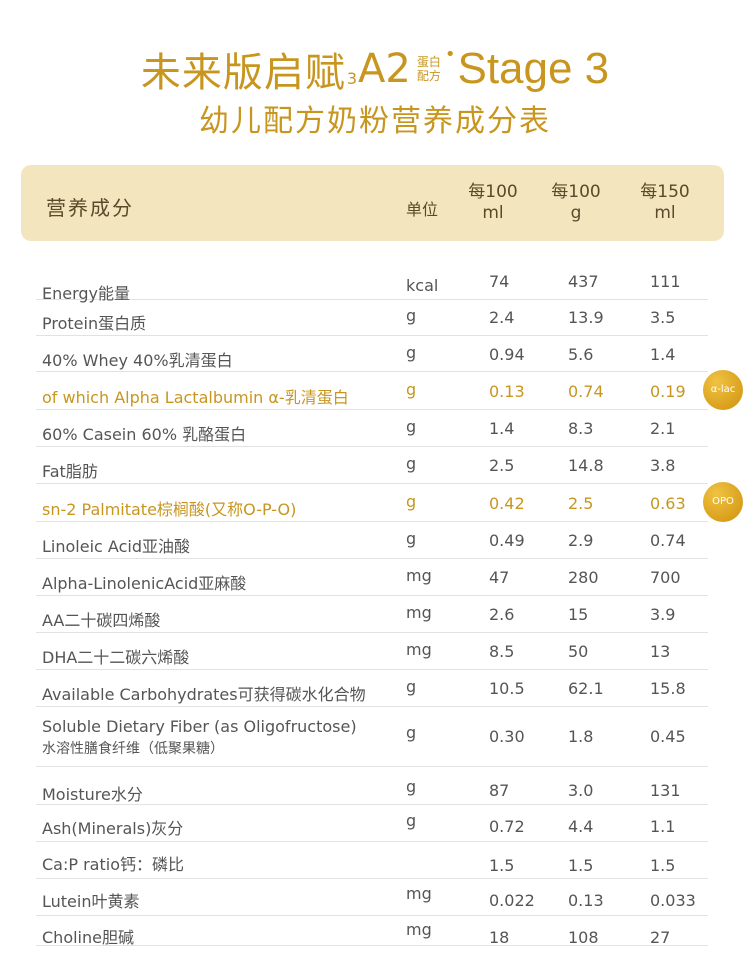 This screenshot has width=750, height=966. Describe the element at coordinates (86, 293) in the screenshot. I see `nutrient-name: Energy能量` at that location.